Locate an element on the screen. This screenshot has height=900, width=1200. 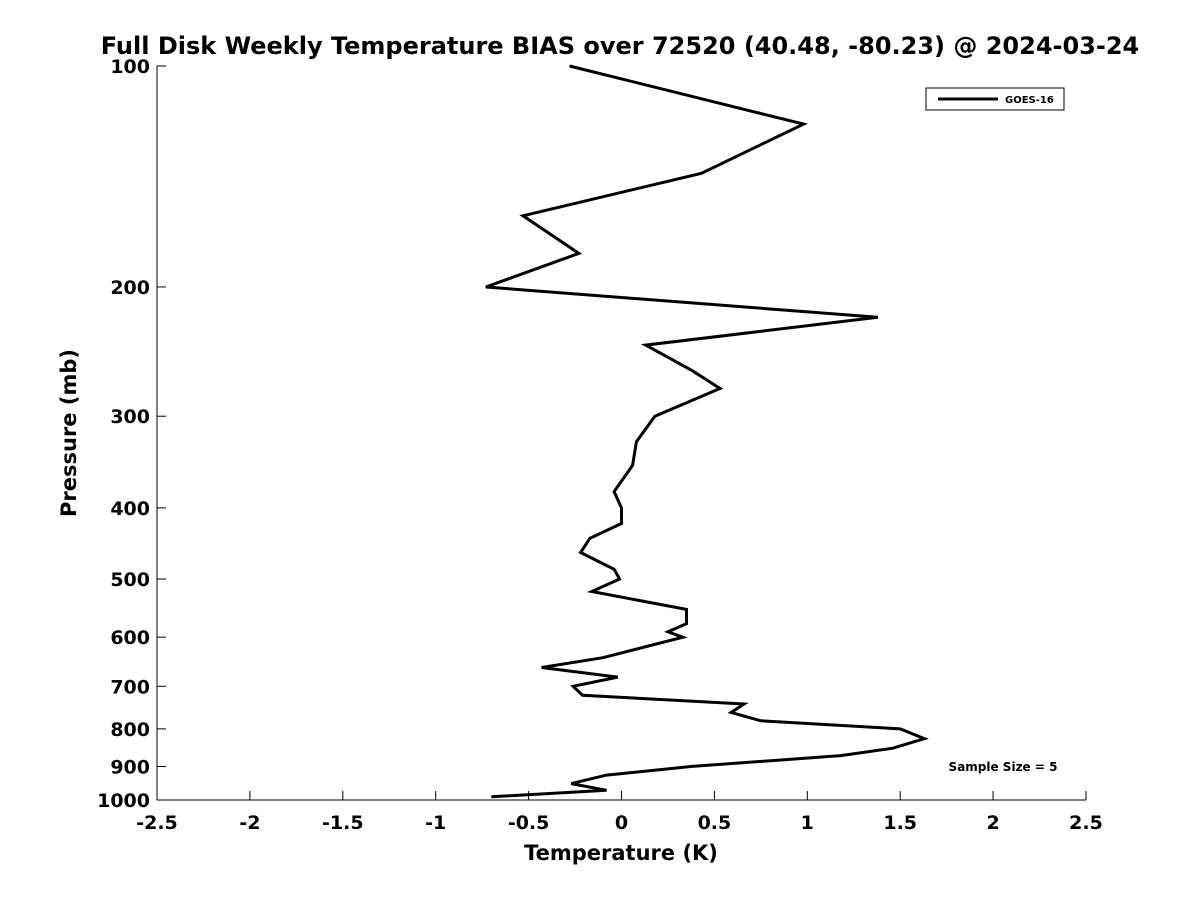
x-axis-ticks: -2.5 -2 -1.5 -1 -0.5 0 0.5 1 1.5 2 2.5 is located at coordinates (619, 812).